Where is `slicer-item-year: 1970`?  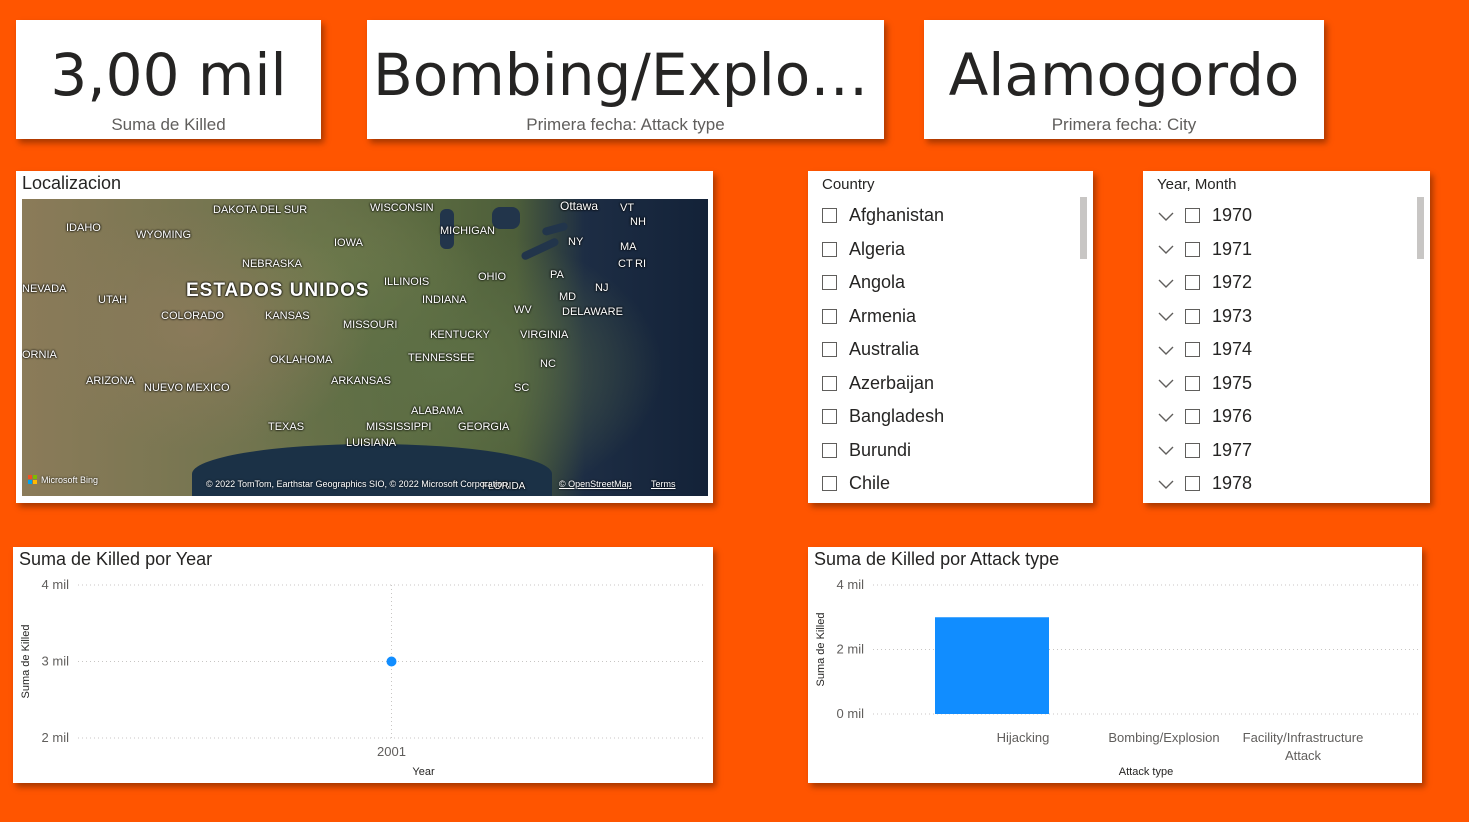 slicer-item-year: 1970 is located at coordinates (1283, 216).